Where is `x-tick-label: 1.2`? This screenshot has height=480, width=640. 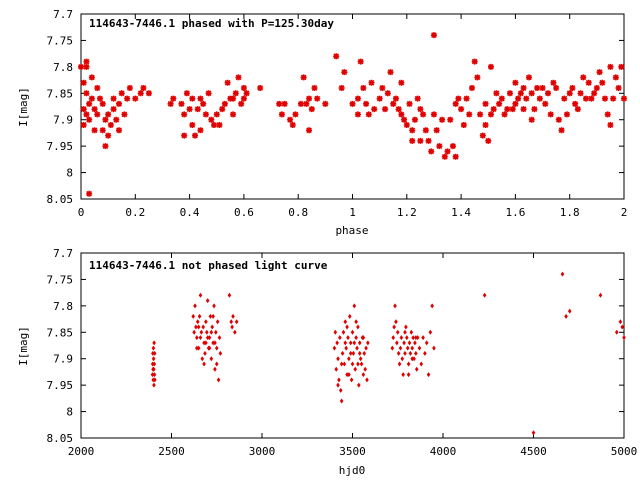
x-tick-label: 1.2 is located at coordinates (407, 212).